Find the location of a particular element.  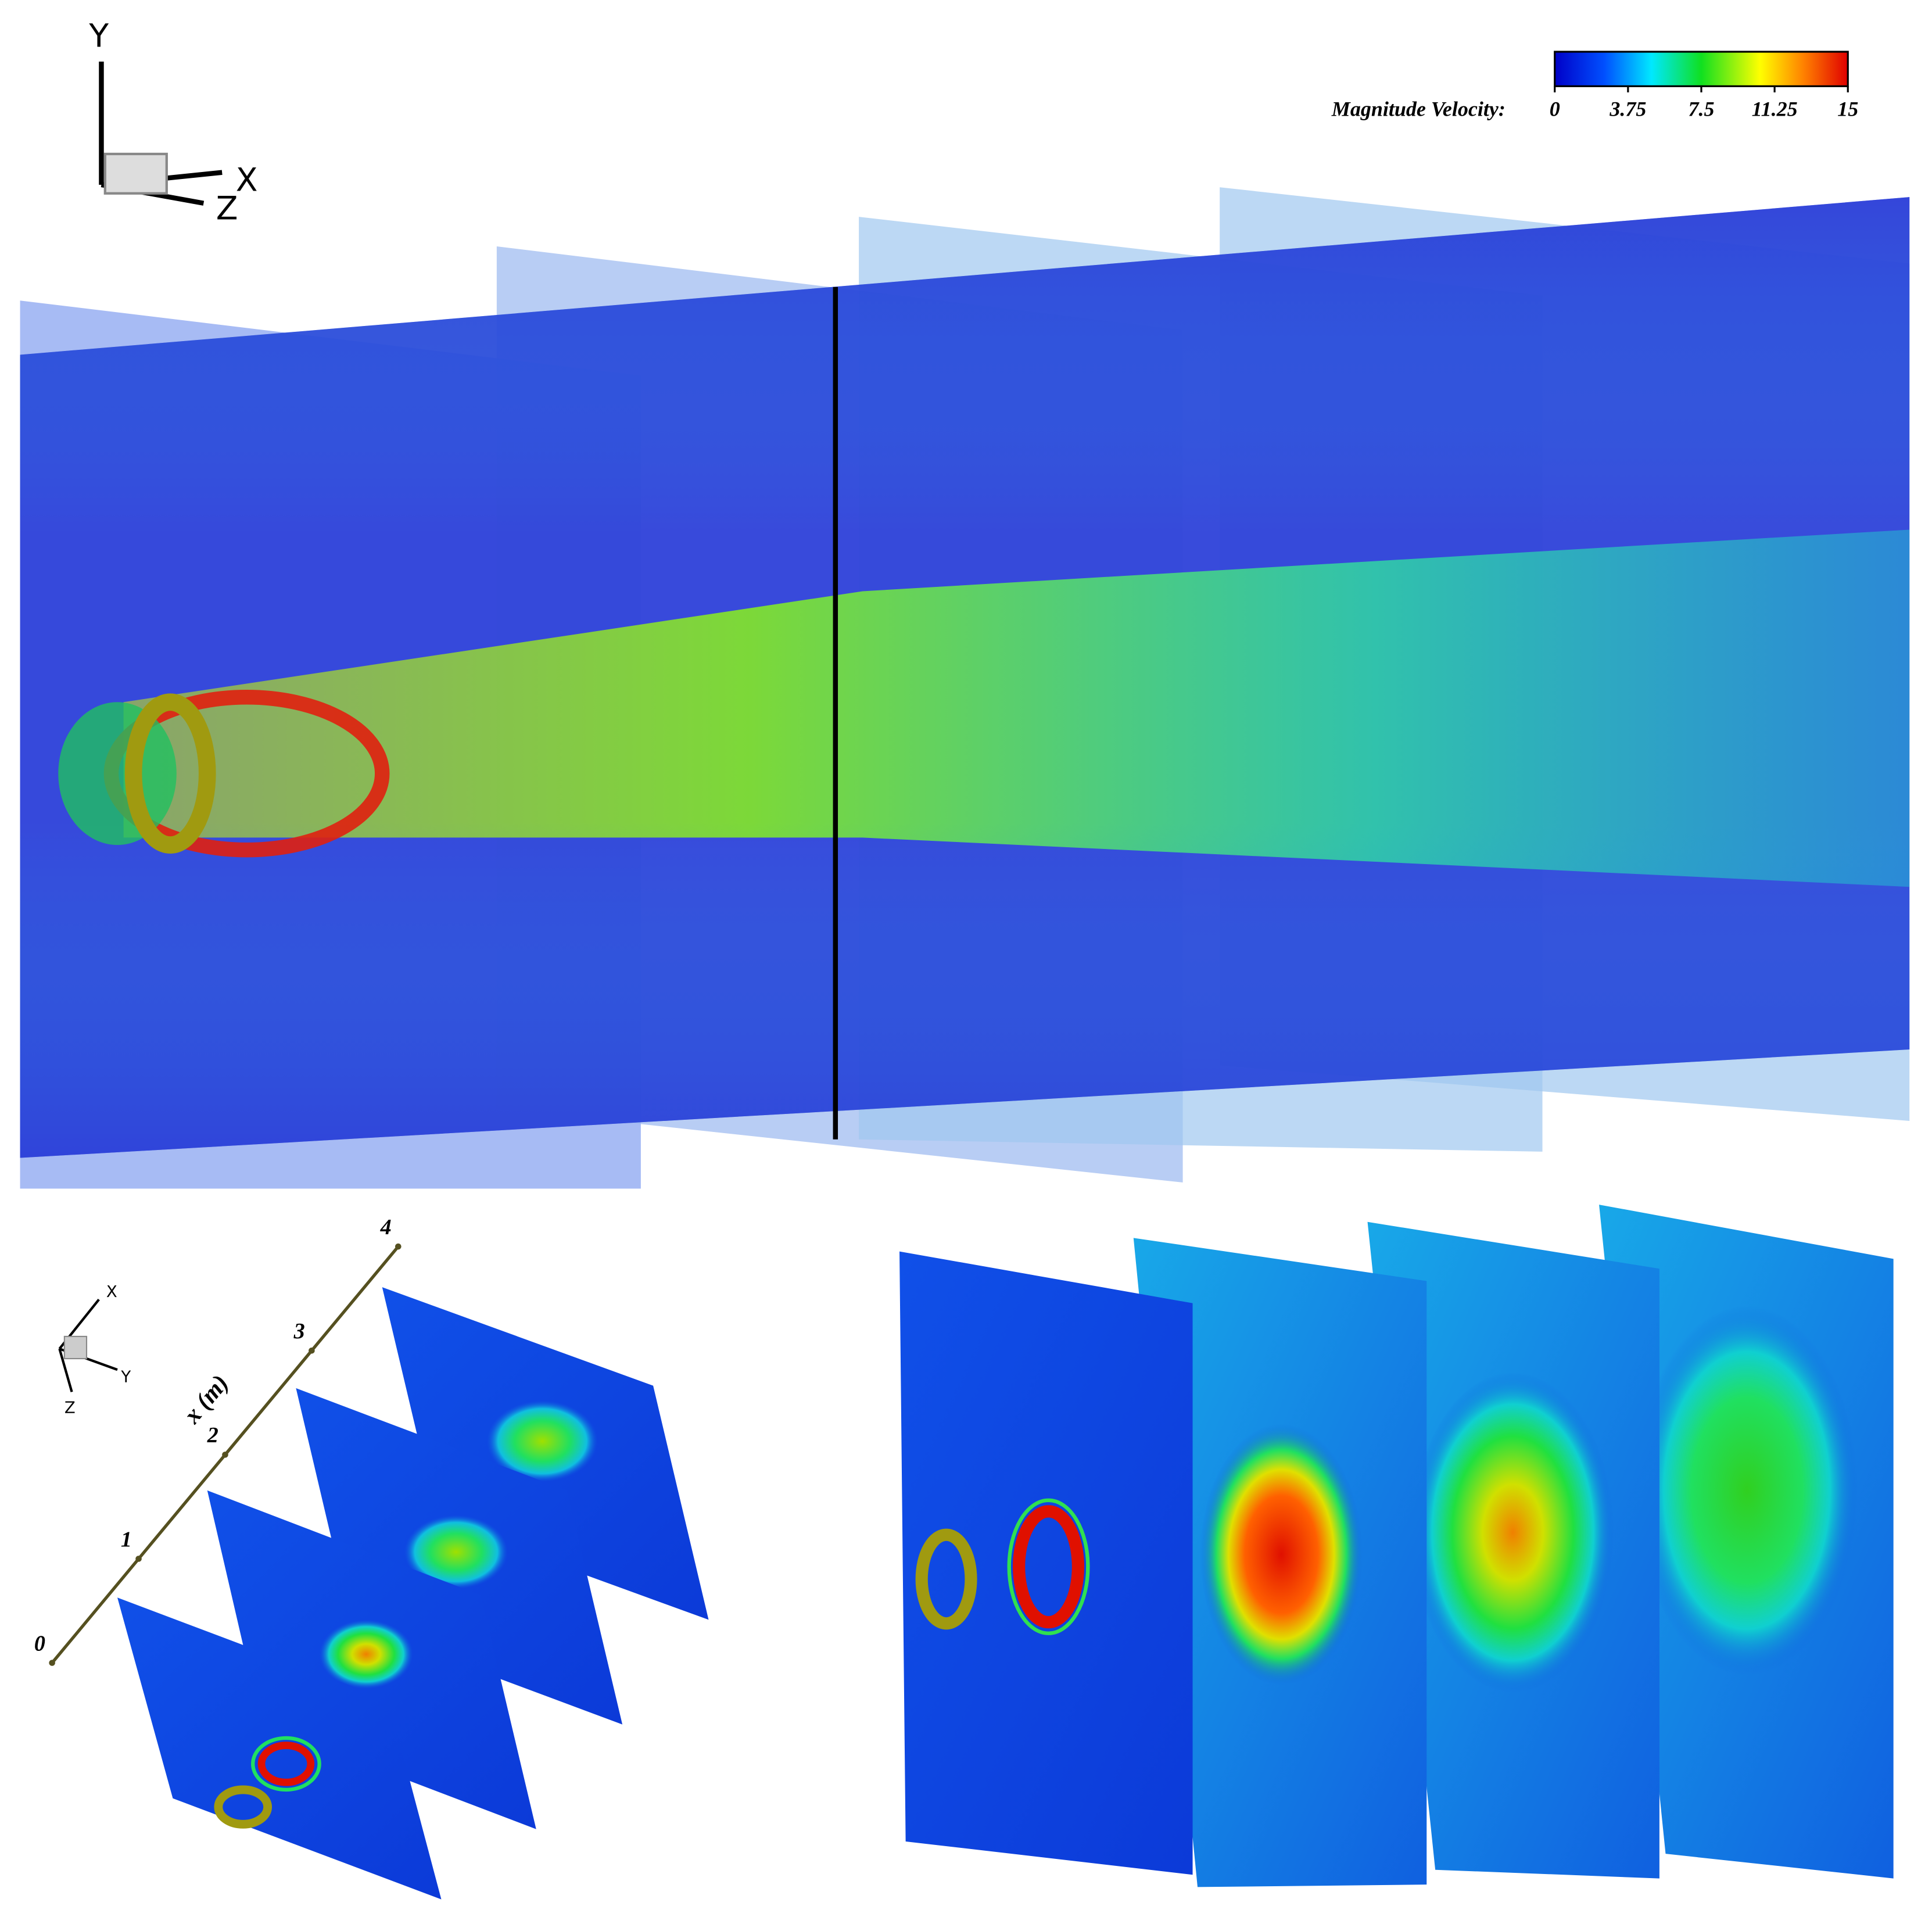

colorbar-tick-label: 11.25 is located at coordinates (1775, 108).